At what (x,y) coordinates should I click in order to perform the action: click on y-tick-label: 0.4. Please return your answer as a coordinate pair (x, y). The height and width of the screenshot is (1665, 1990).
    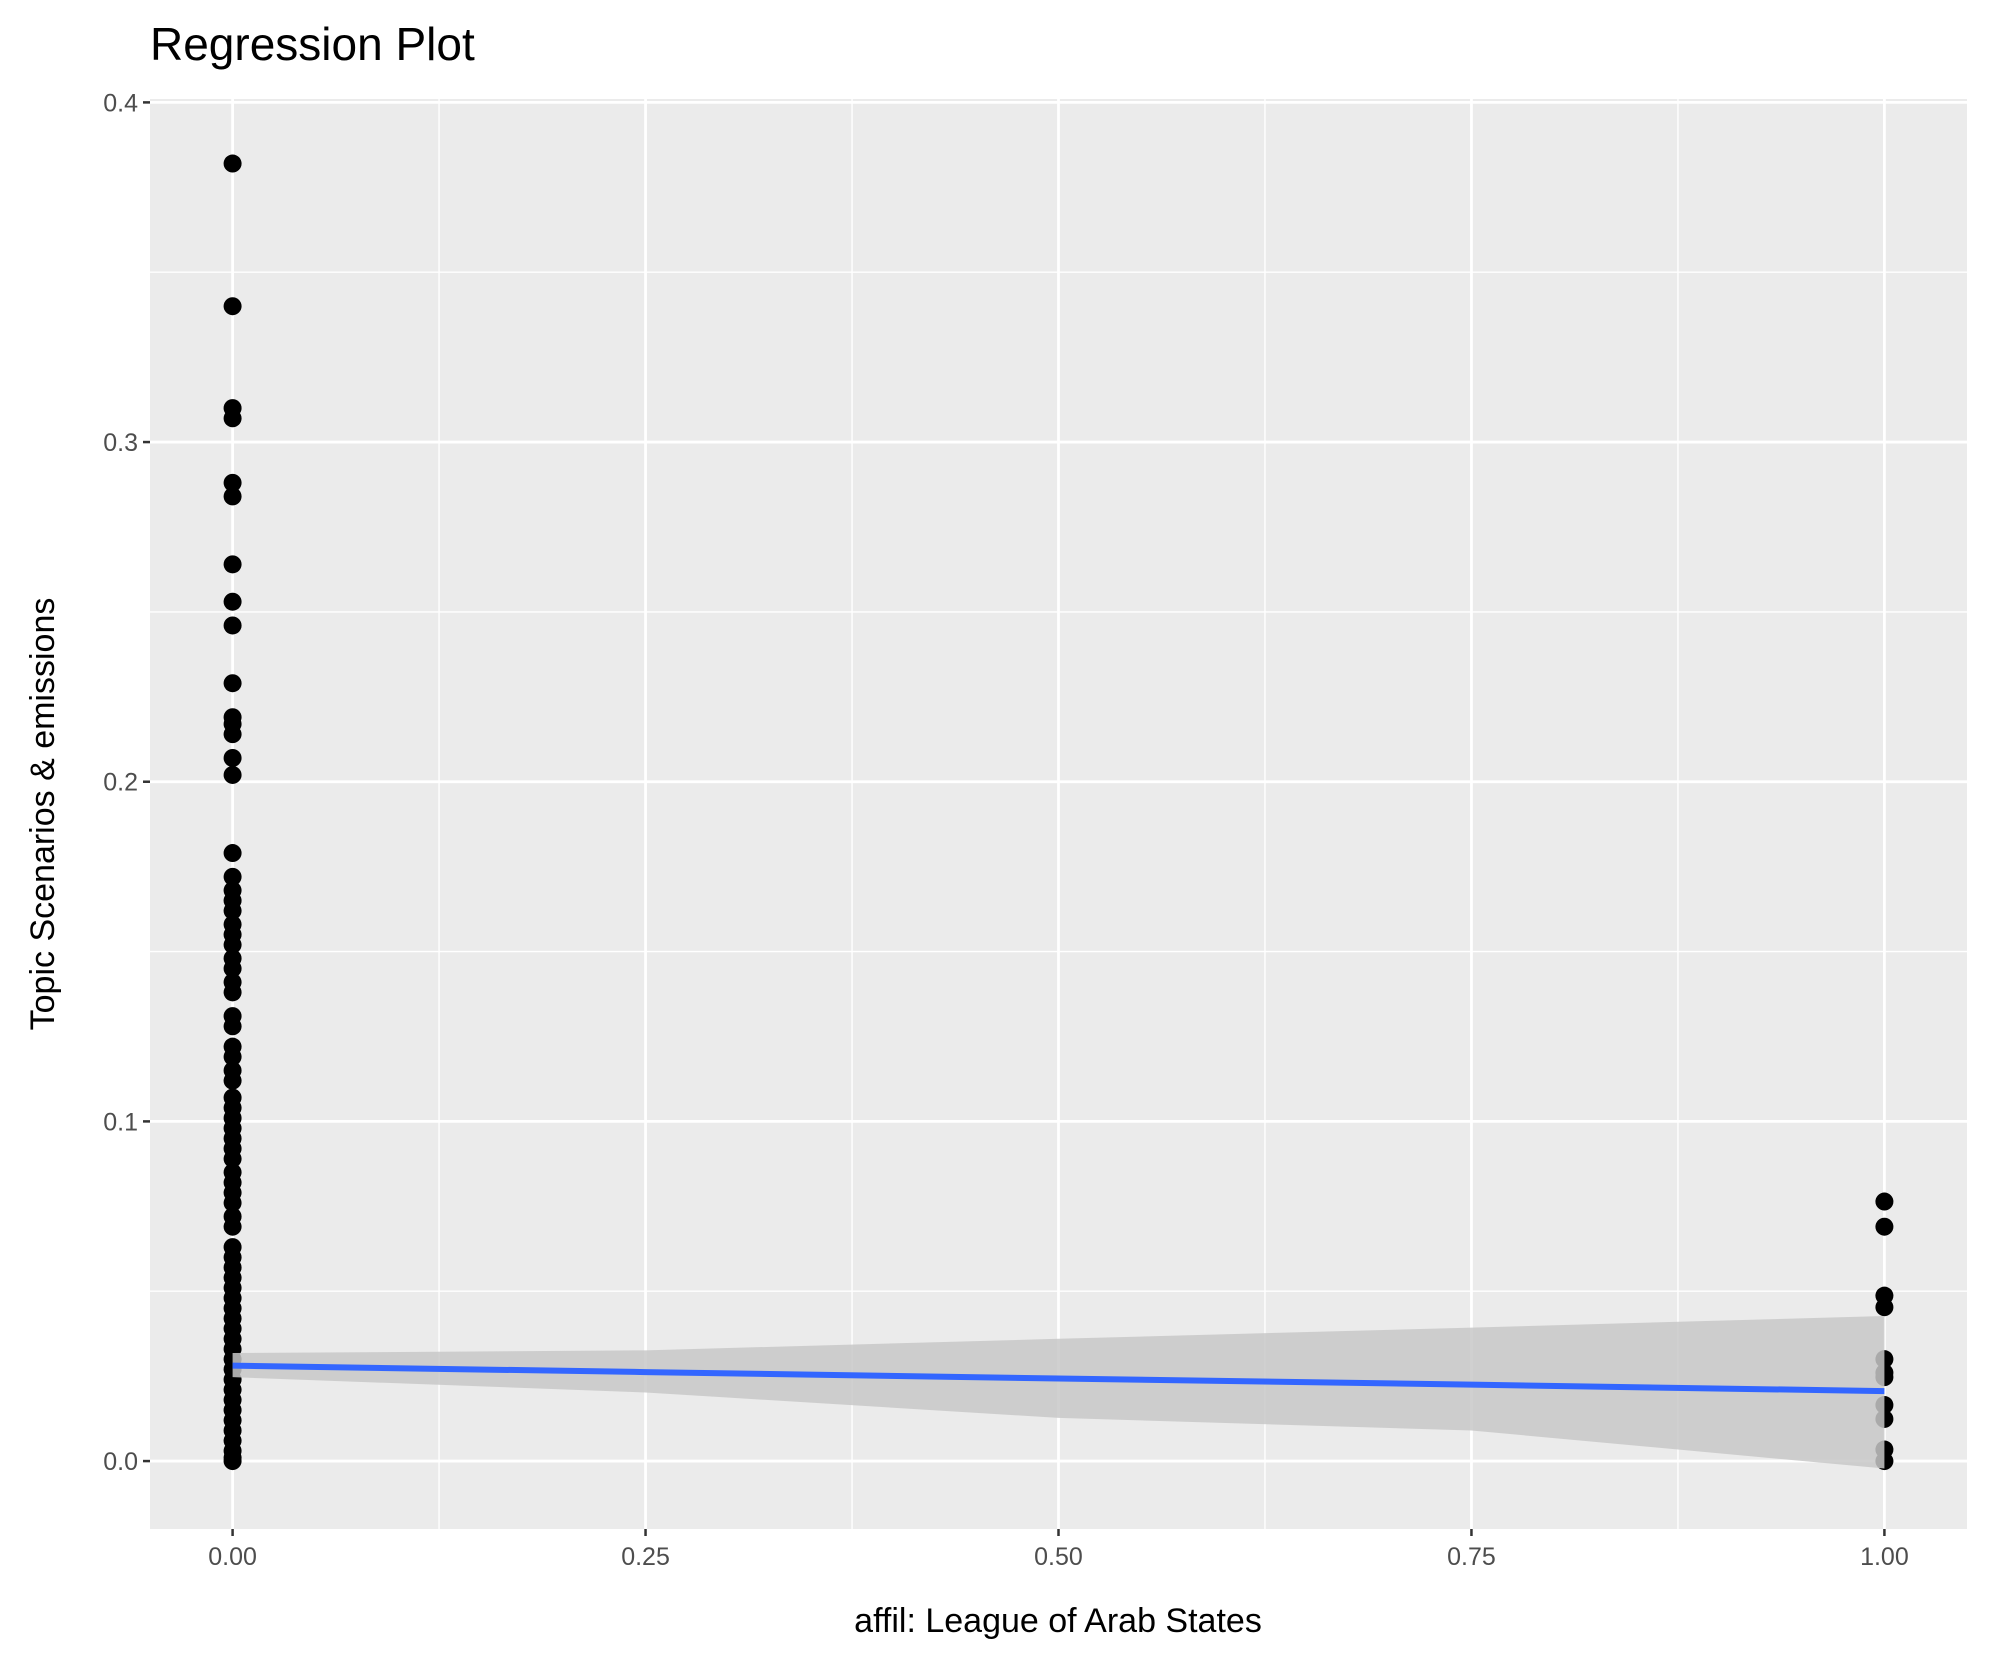
    Looking at the image, I should click on (120, 103).